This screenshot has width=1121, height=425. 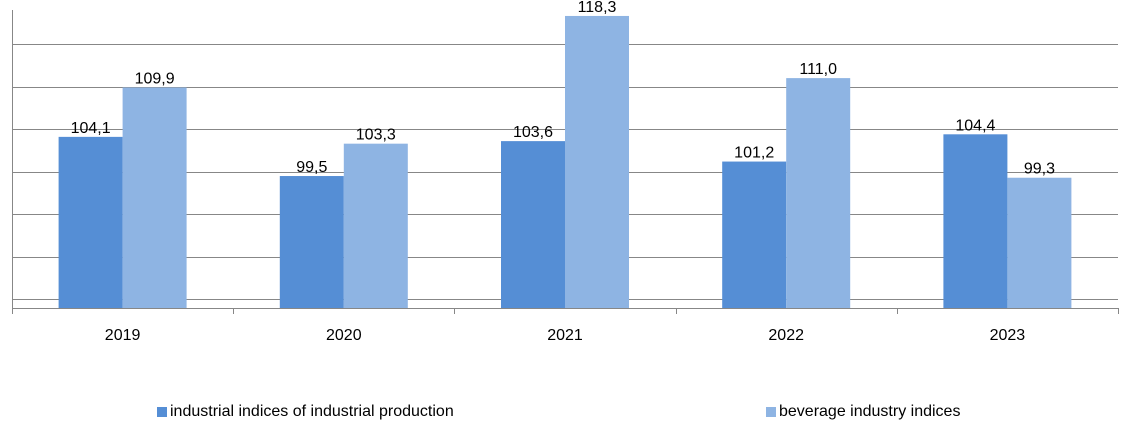 What do you see at coordinates (376, 135) in the screenshot?
I see `data-label: 103,3` at bounding box center [376, 135].